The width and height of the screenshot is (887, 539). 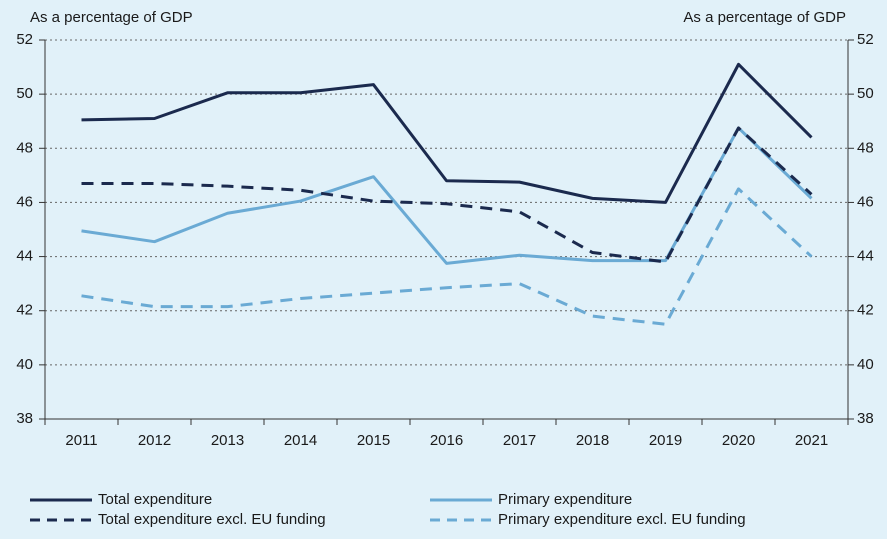 What do you see at coordinates (24, 201) in the screenshot?
I see `y-tick-label: 46` at bounding box center [24, 201].